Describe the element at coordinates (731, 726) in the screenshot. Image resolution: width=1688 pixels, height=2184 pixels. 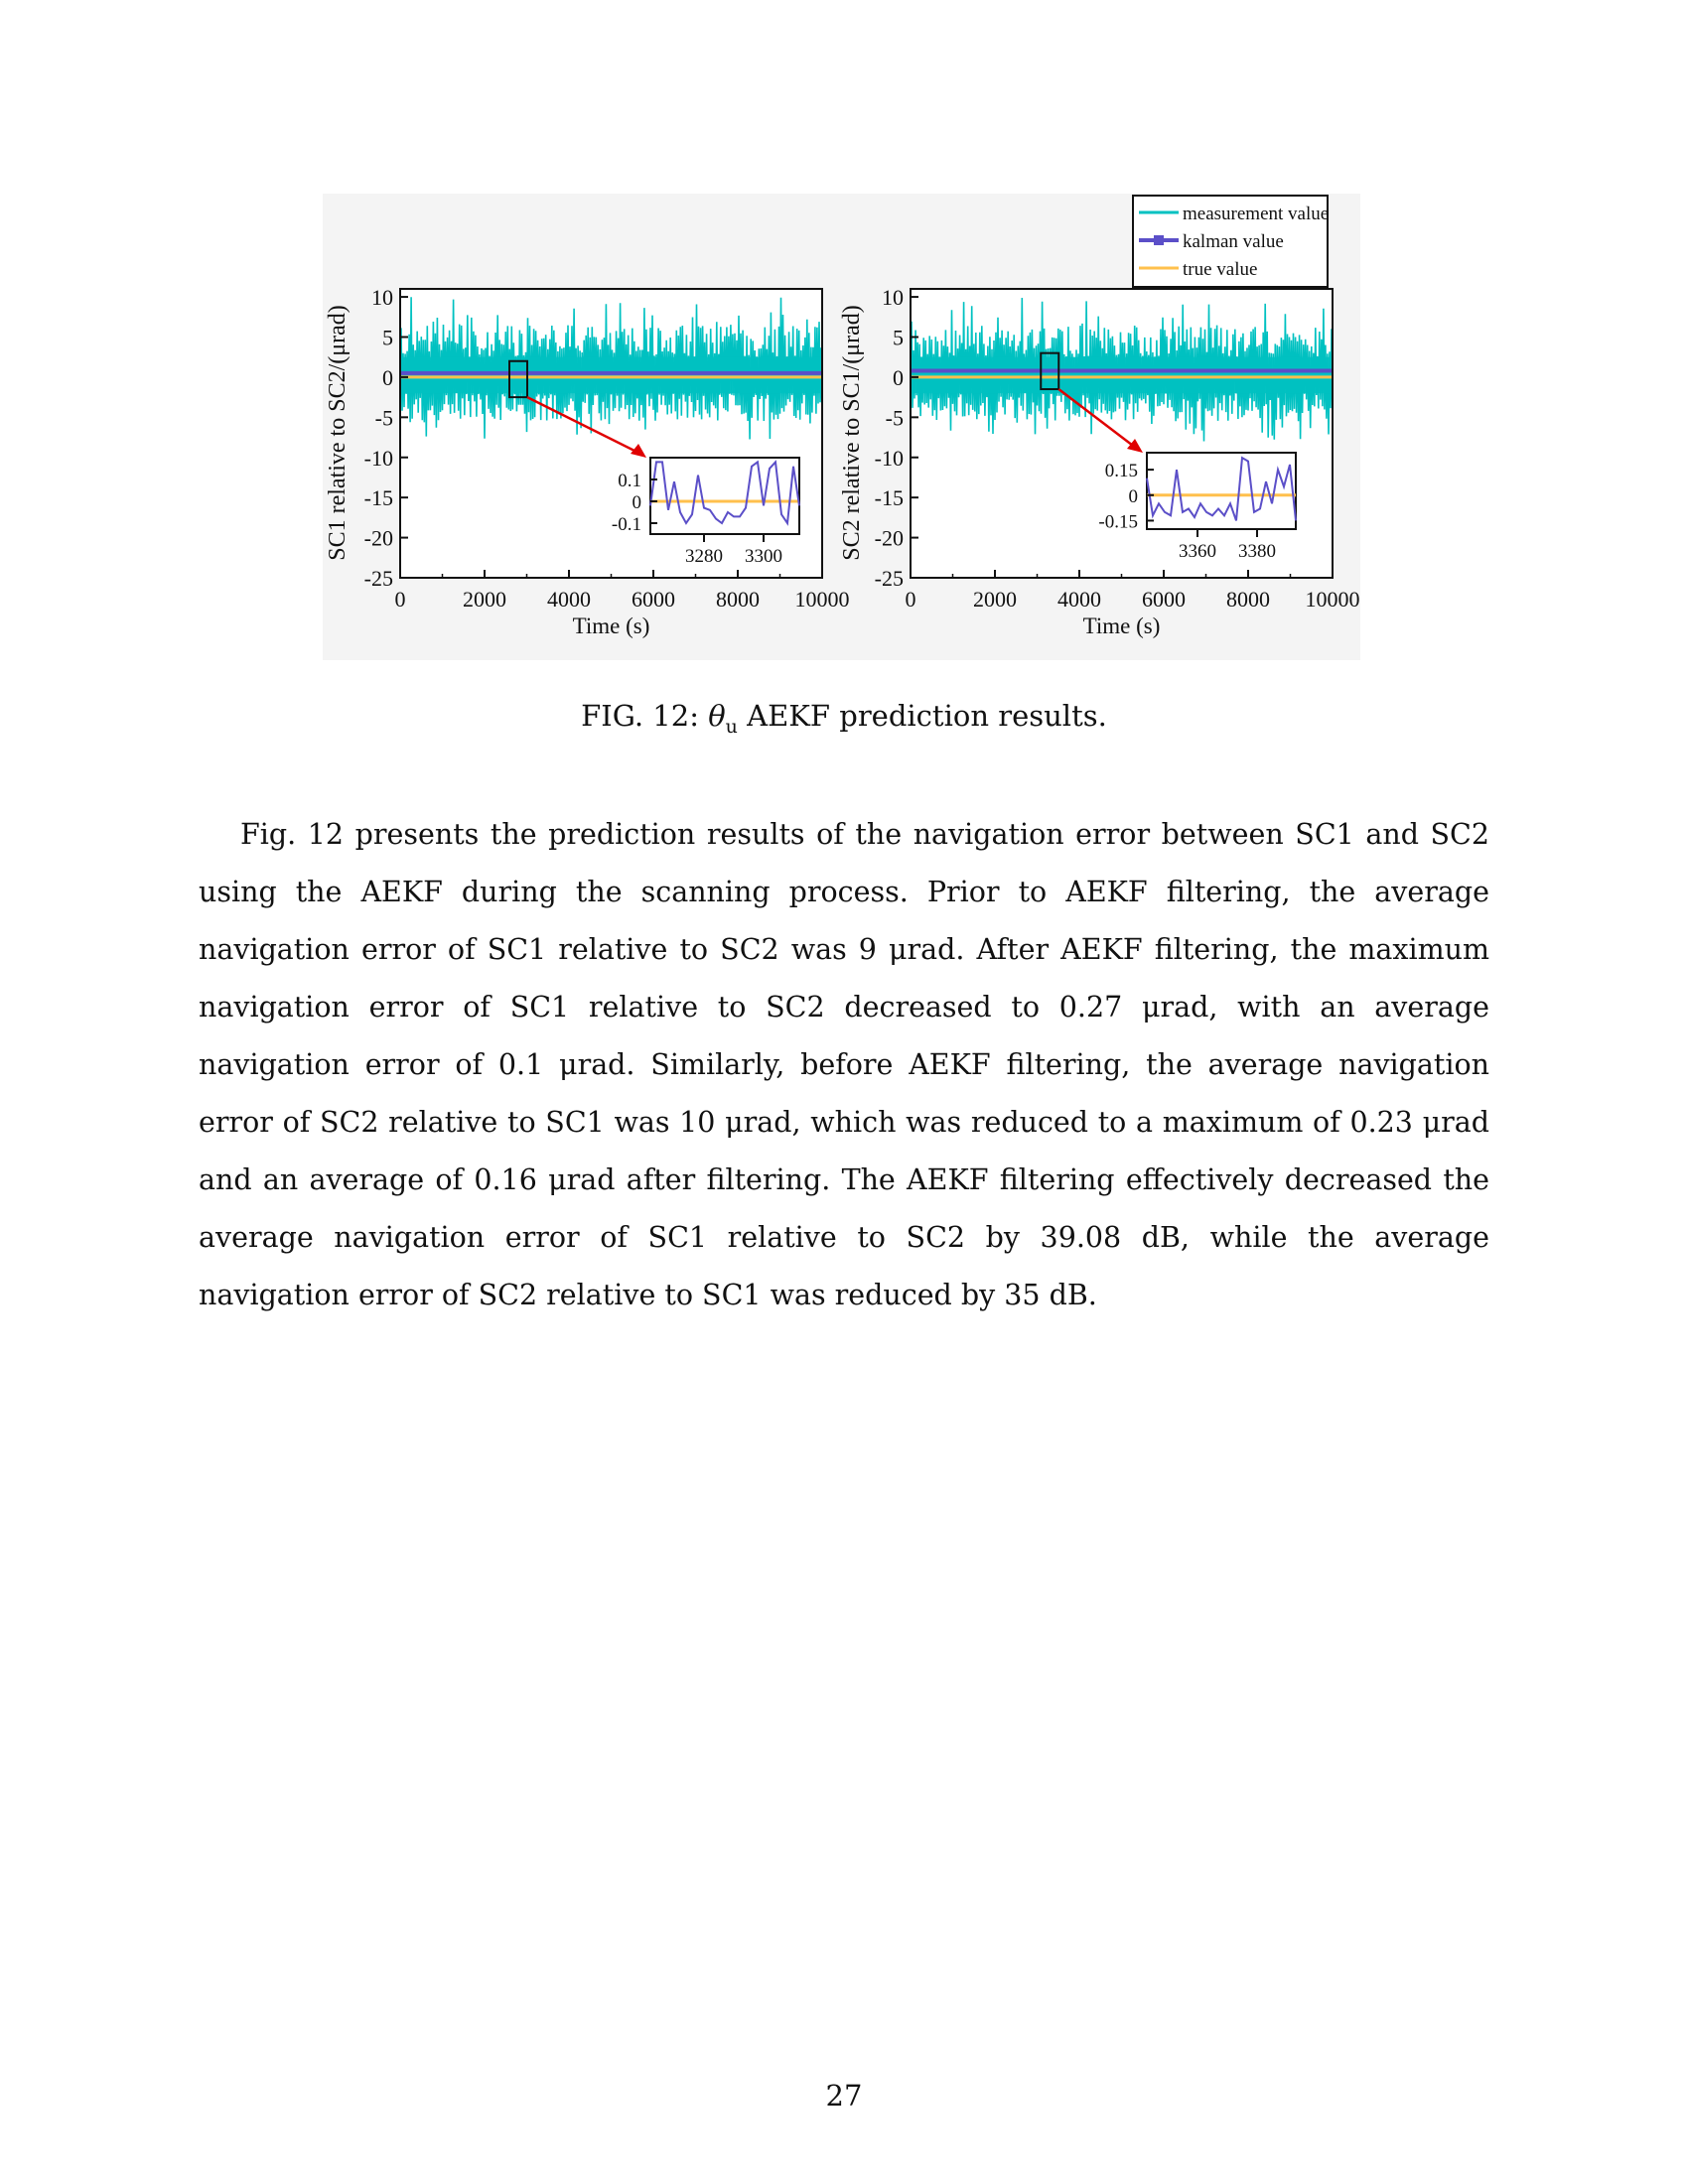
I see `caption-subscript: u` at that location.